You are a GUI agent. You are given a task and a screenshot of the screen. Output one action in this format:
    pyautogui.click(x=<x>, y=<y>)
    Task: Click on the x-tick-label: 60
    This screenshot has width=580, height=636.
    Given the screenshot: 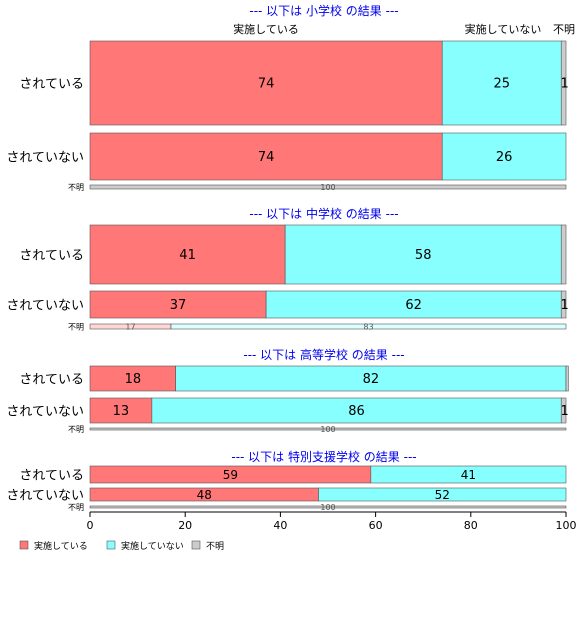 What is the action you would take?
    pyautogui.click(x=376, y=525)
    